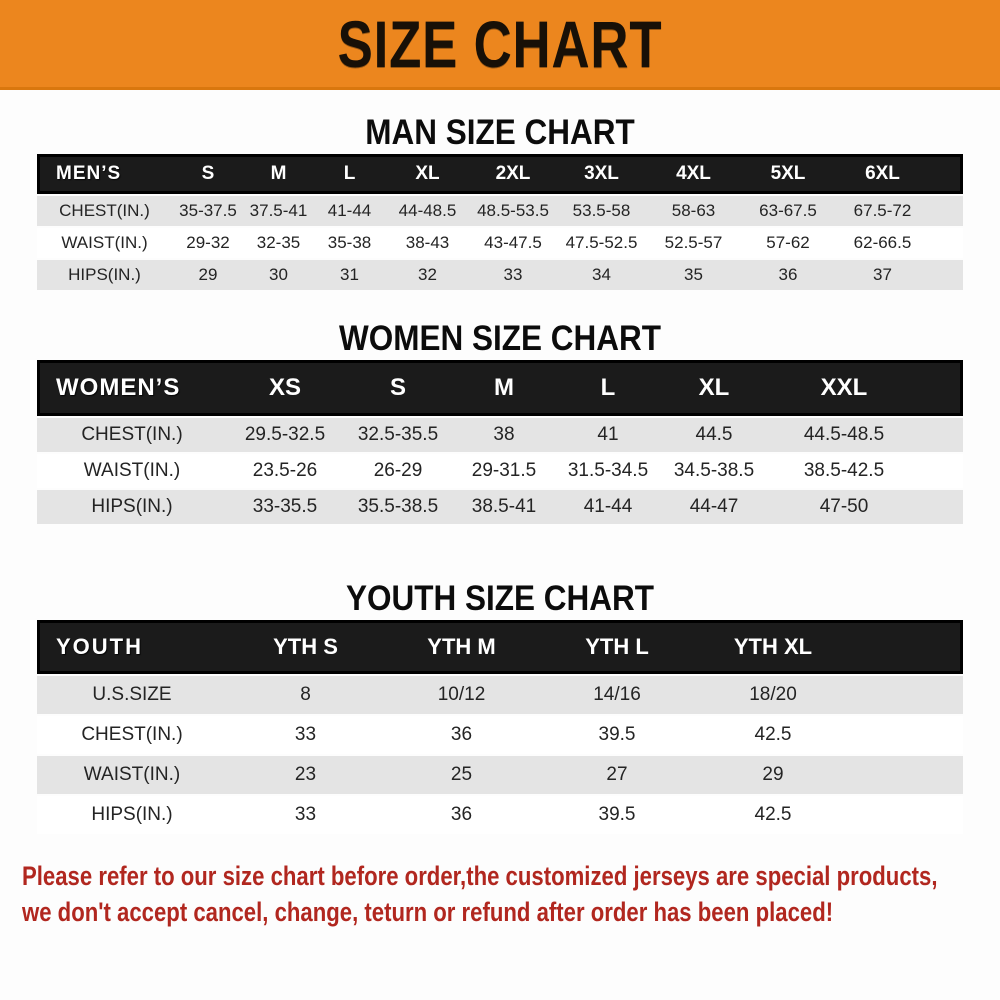 The image size is (1000, 1000). I want to click on size-cell: 62-66.5, so click(882, 243).